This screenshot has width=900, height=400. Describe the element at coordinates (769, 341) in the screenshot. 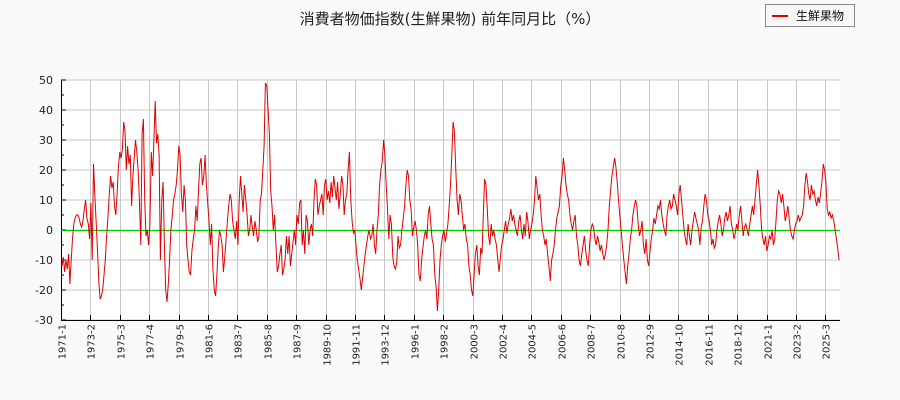

I see `x-tick-label: 2021-1` at that location.